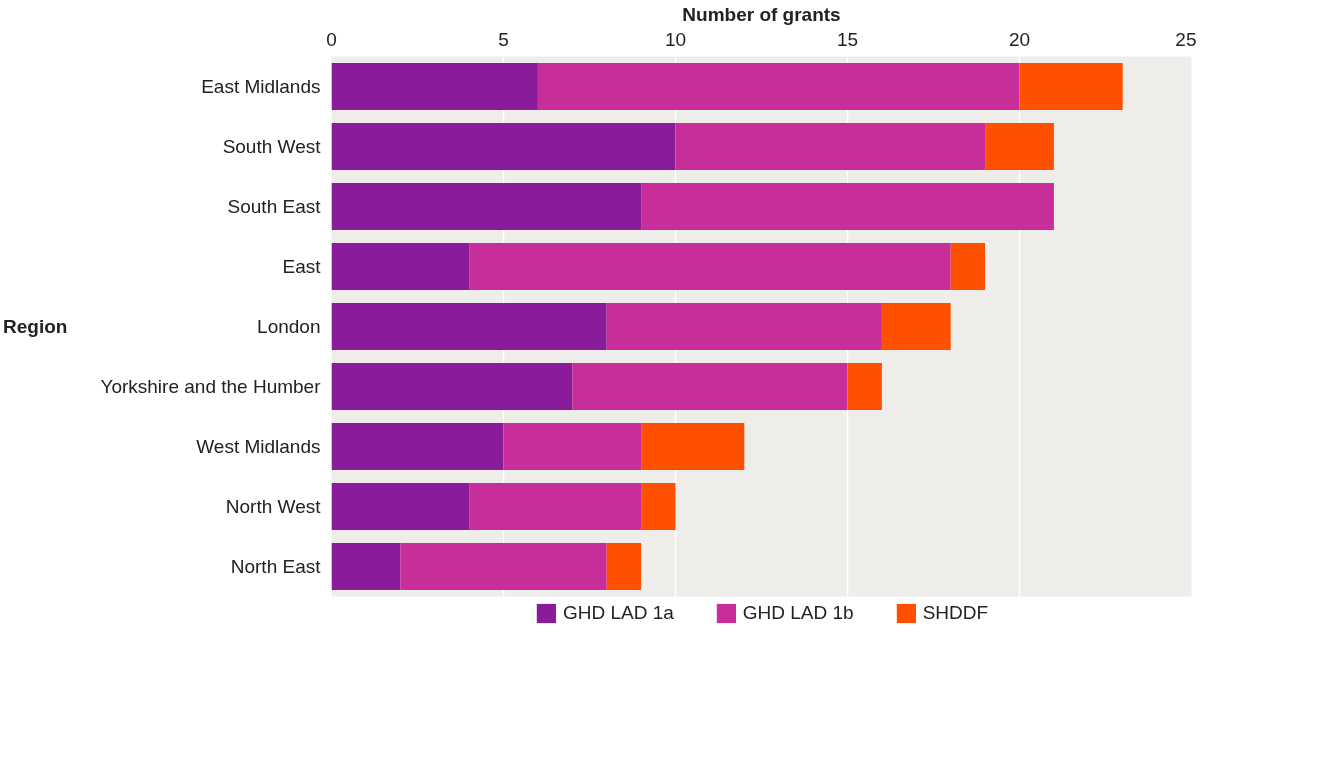  Describe the element at coordinates (211, 386) in the screenshot. I see `y-tick-label: Yorkshire and the Humber` at that location.